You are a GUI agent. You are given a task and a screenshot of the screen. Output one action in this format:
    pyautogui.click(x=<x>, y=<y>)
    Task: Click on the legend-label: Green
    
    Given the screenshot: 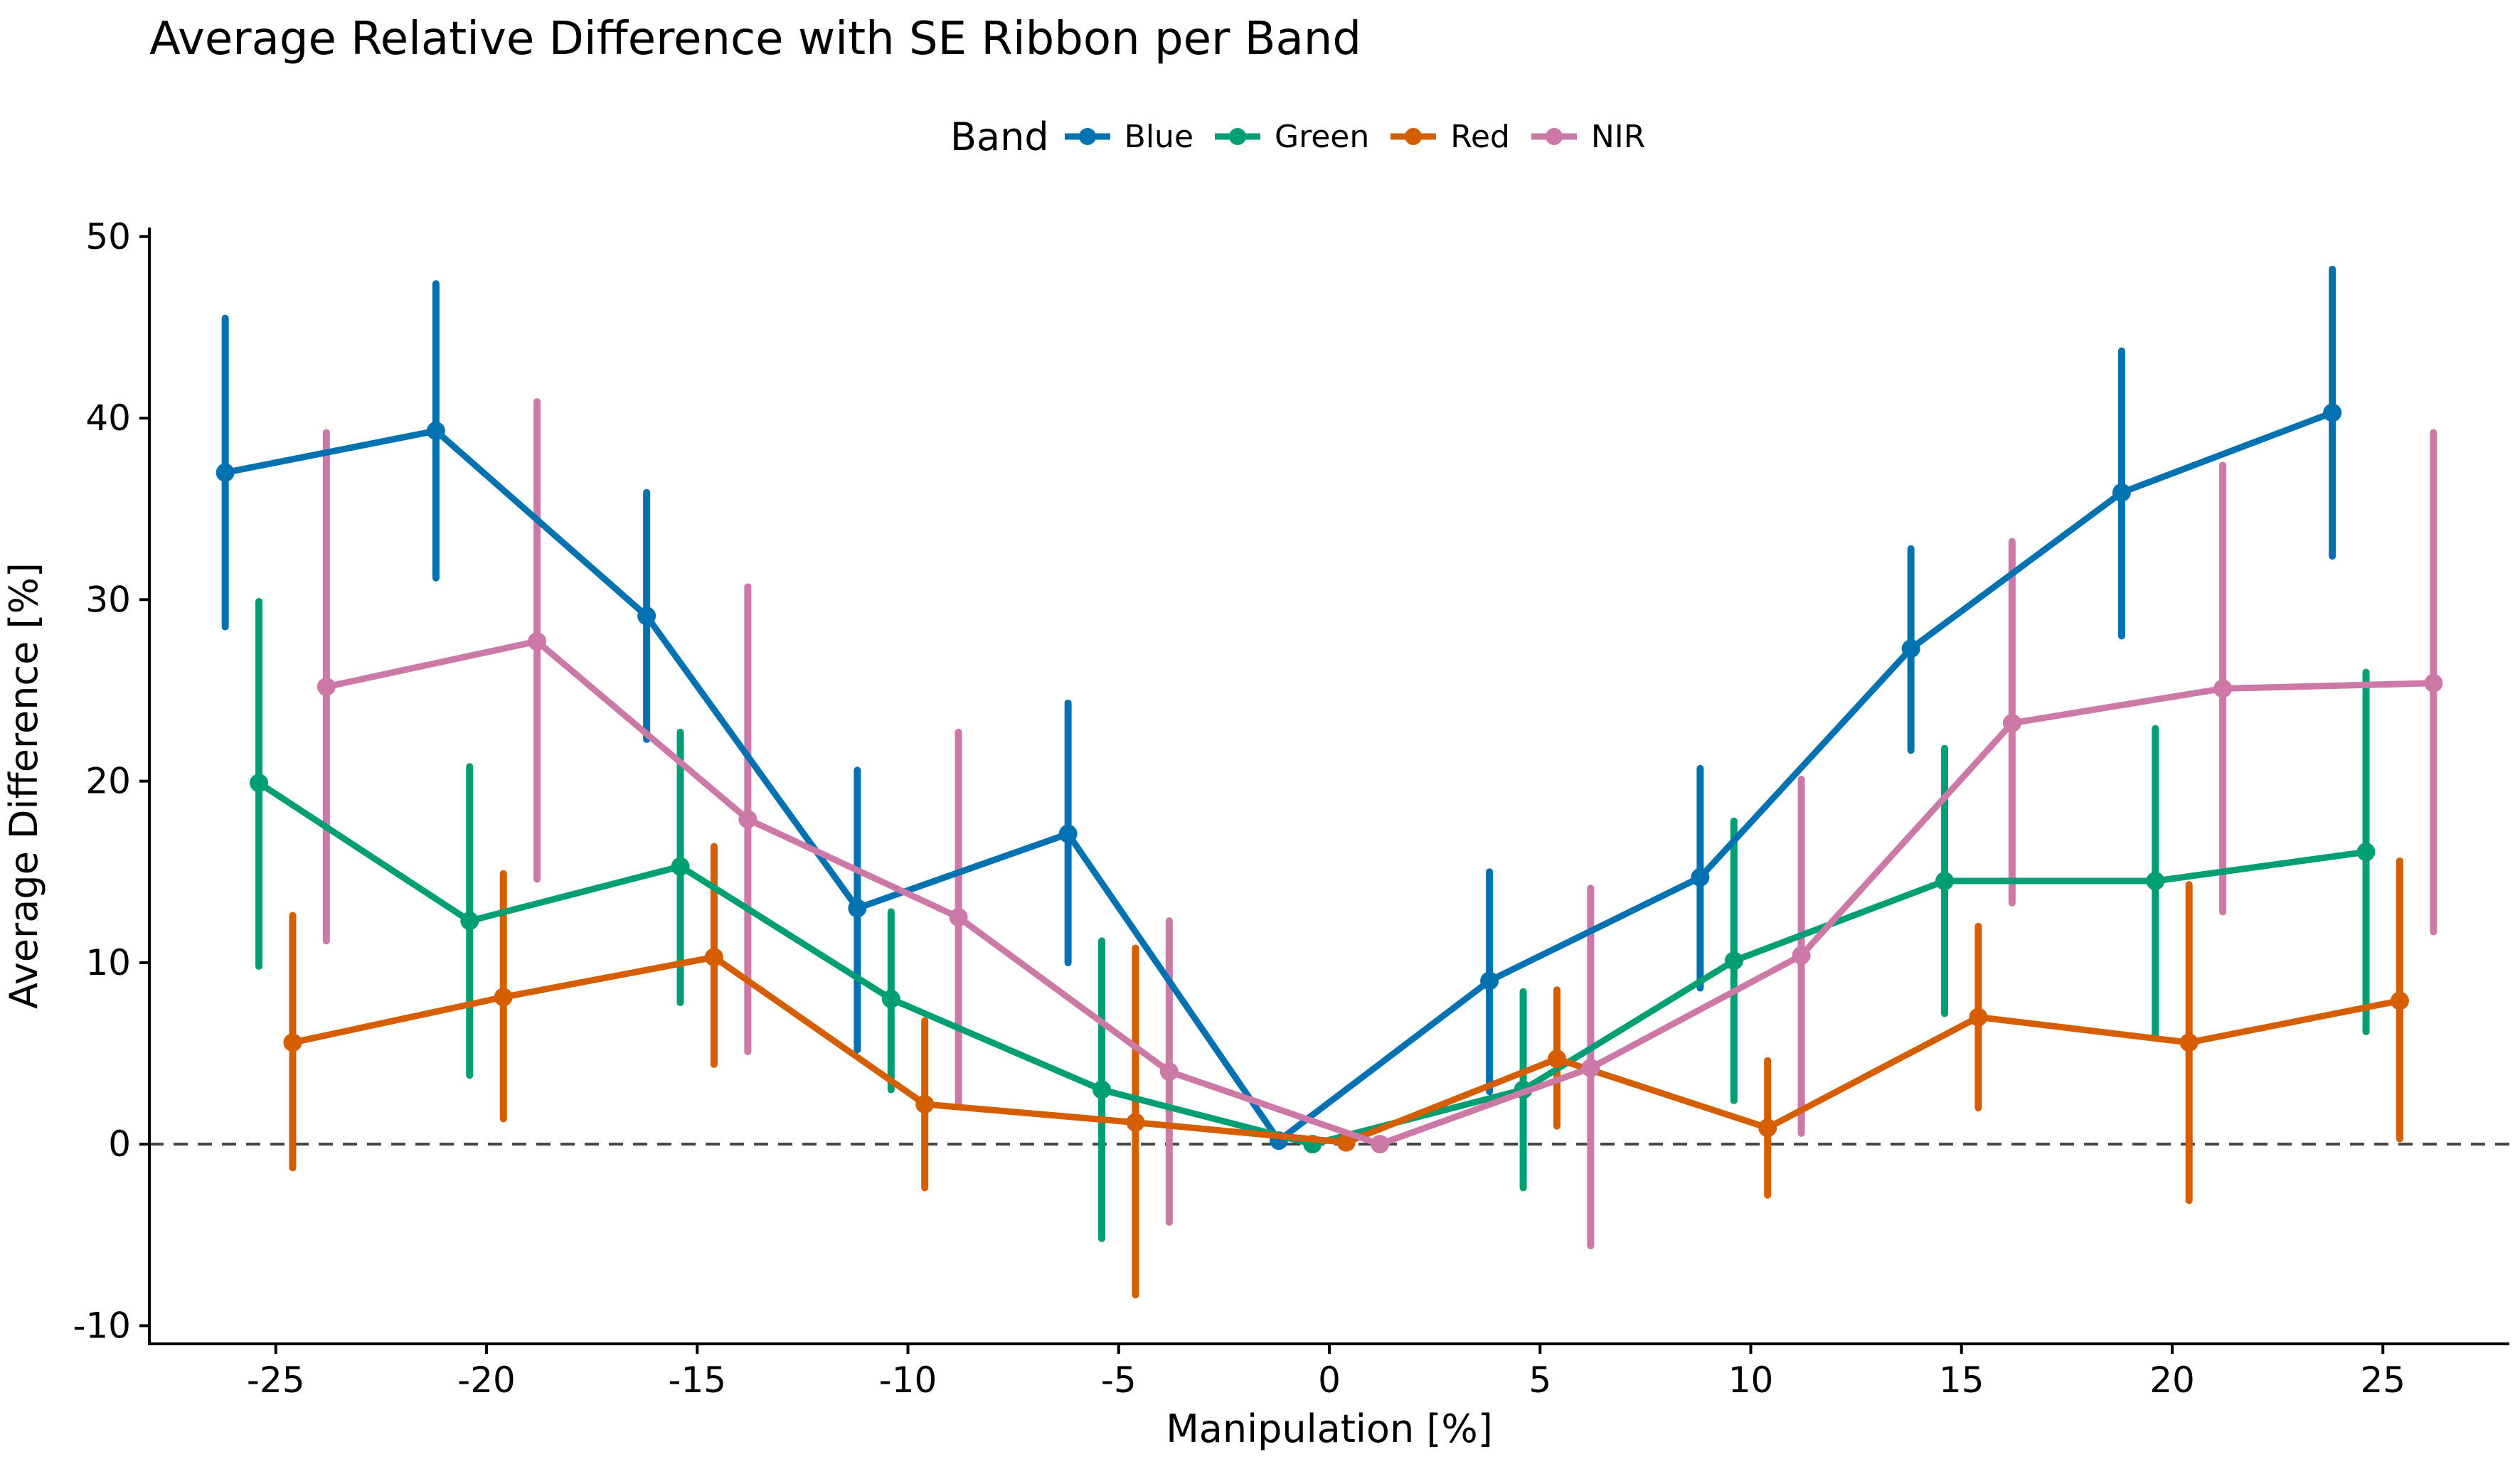 What is the action you would take?
    pyautogui.click(x=1322, y=136)
    